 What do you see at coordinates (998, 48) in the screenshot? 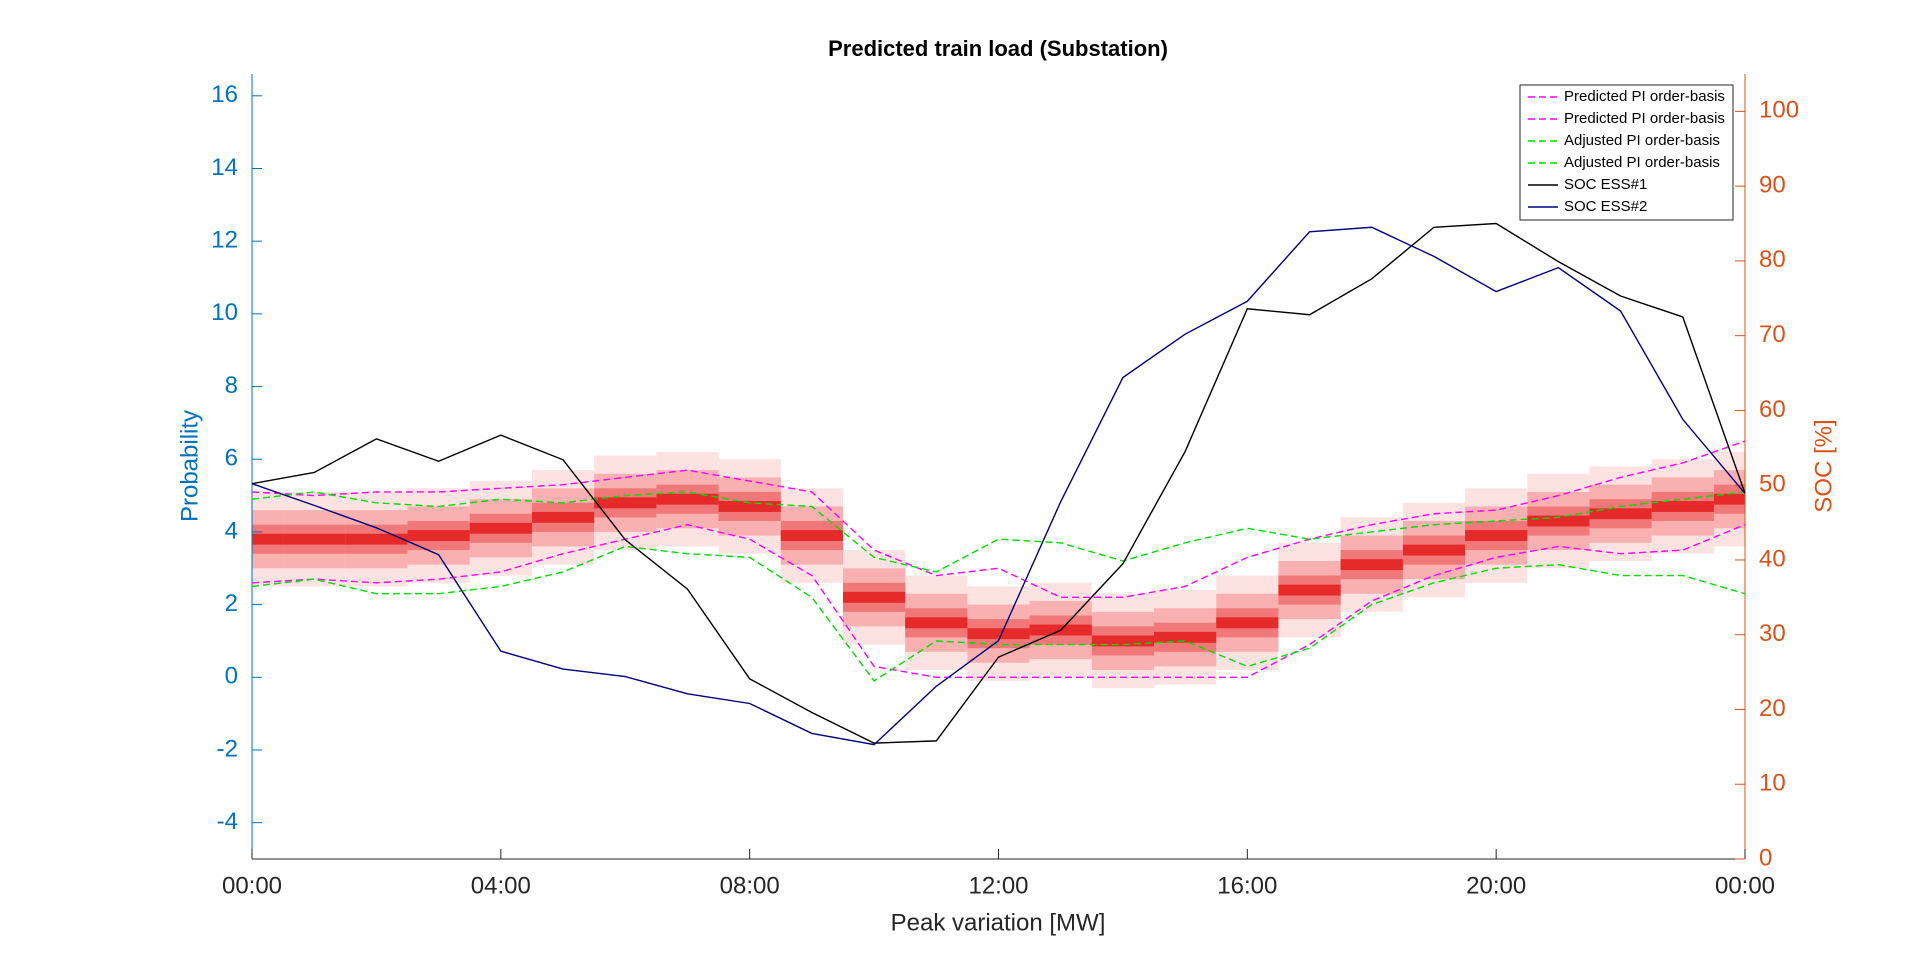
I see `chart-title: Predicted train load (Substation)` at bounding box center [998, 48].